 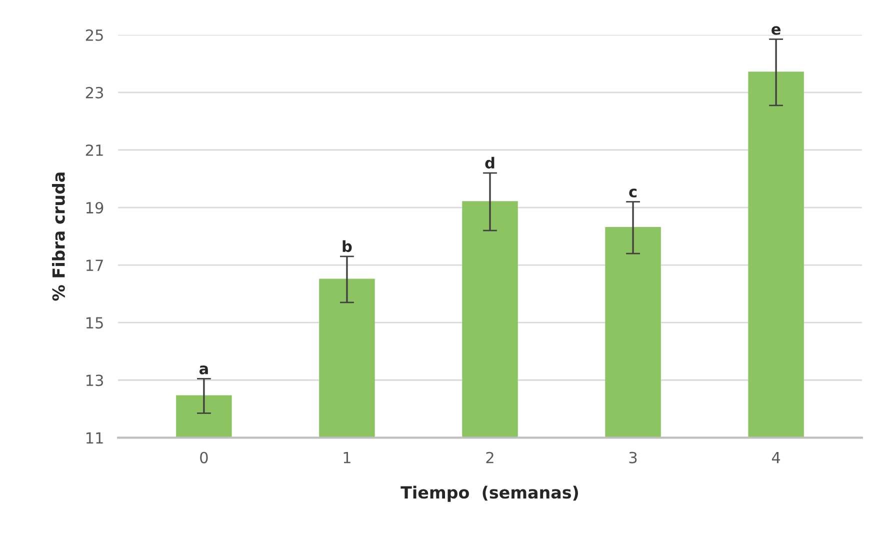 What do you see at coordinates (58, 236) in the screenshot?
I see `y-axis-title: % Fibra cruda` at bounding box center [58, 236].